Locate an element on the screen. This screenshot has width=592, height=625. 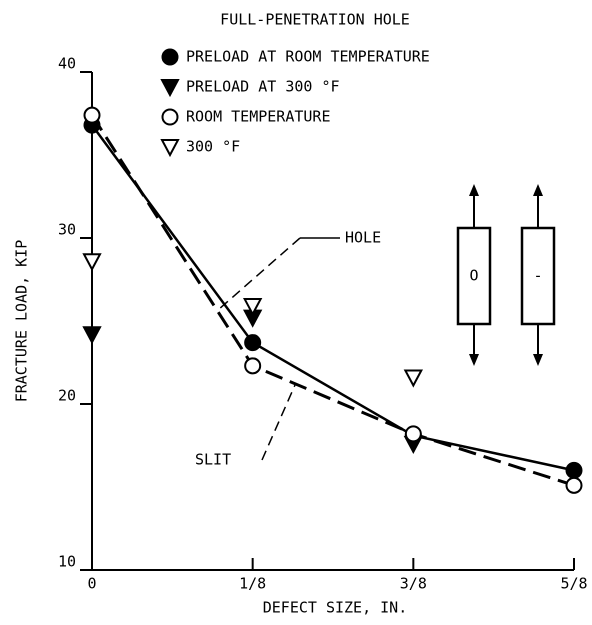
x-tick-label: 5/8 is located at coordinates (573, 584).